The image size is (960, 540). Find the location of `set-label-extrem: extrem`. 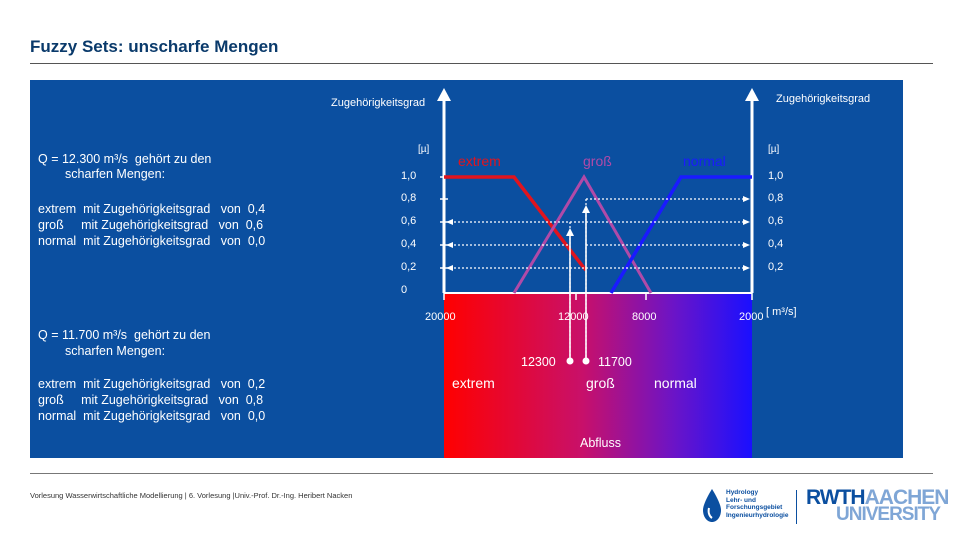

set-label-extrem: extrem is located at coordinates (479, 161).